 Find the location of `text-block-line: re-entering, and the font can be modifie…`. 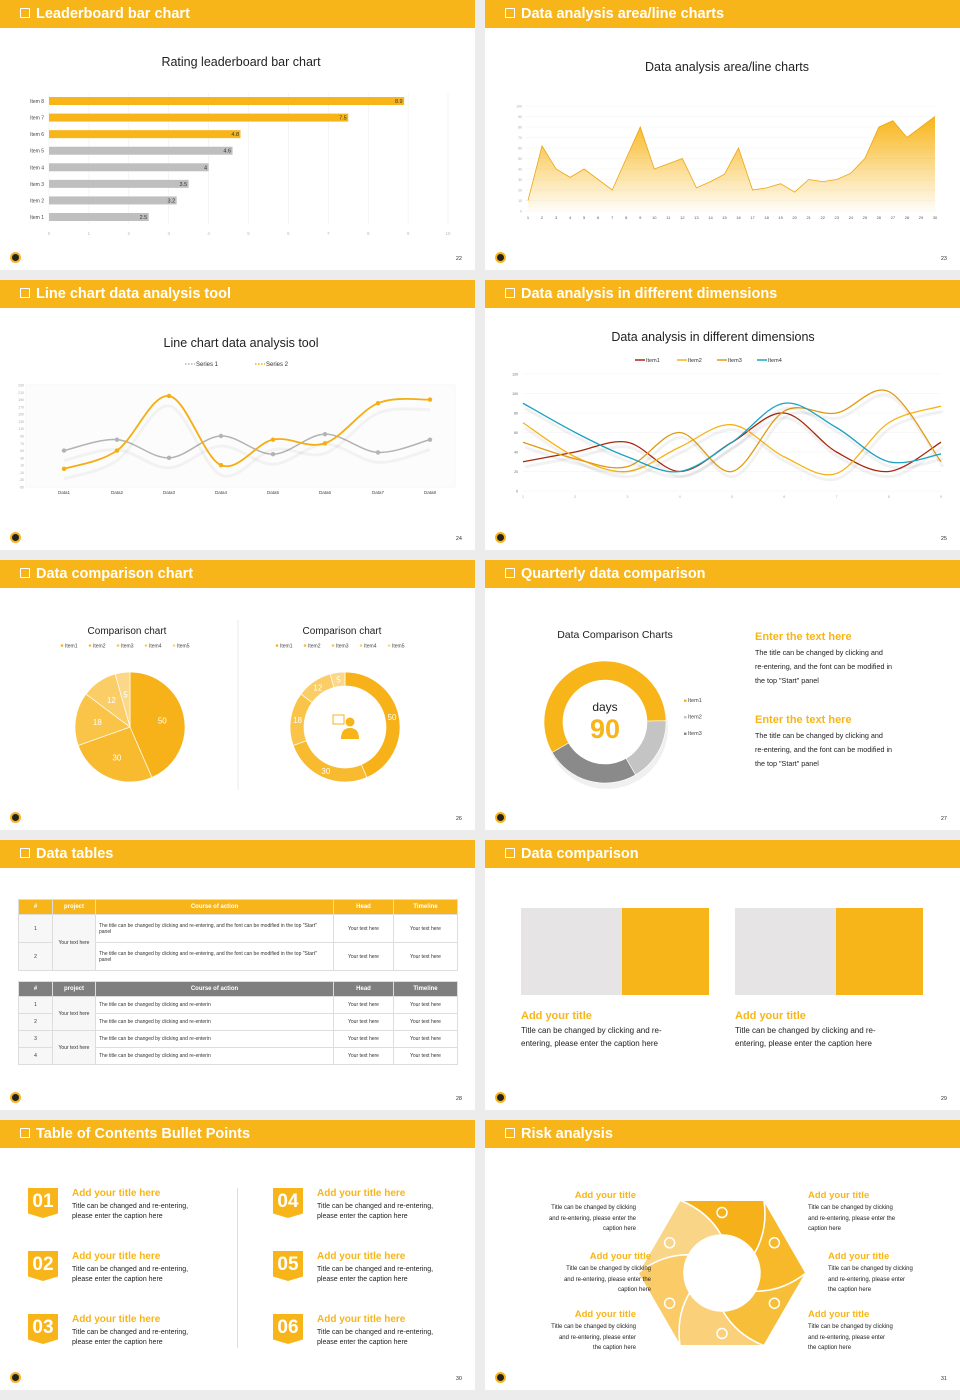

text-block-line: re-entering, and the font can be modifie… is located at coordinates (824, 666).